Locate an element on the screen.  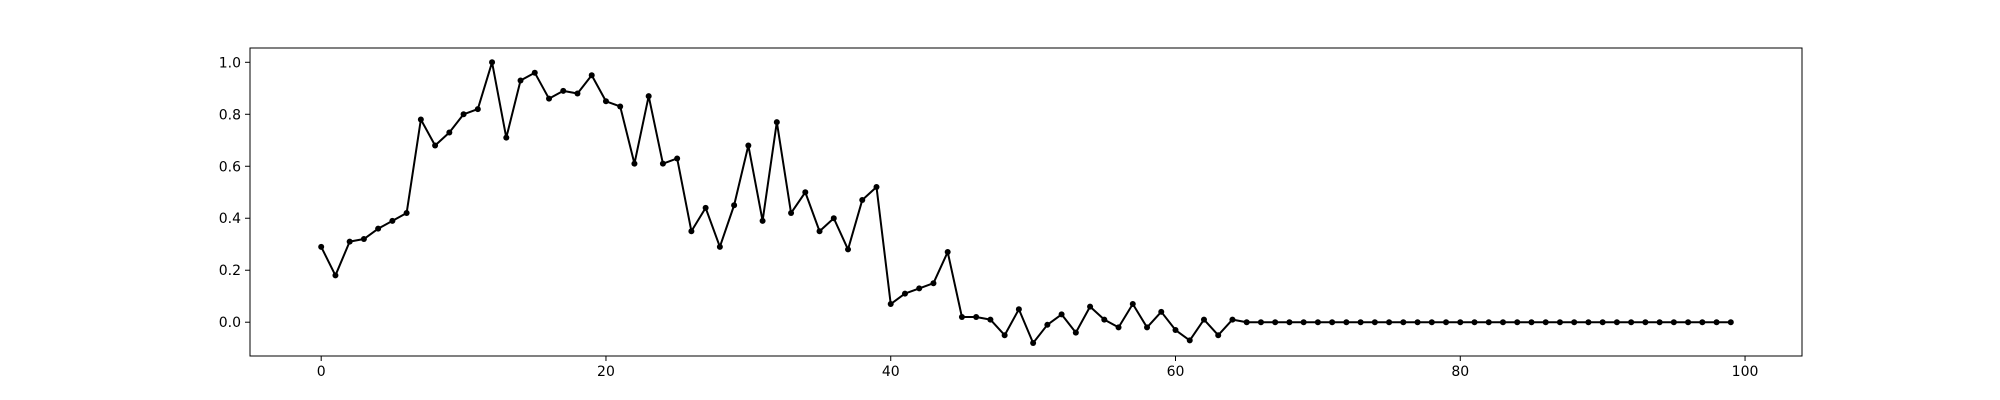
x-tick-label: 80 is located at coordinates (1460, 372).